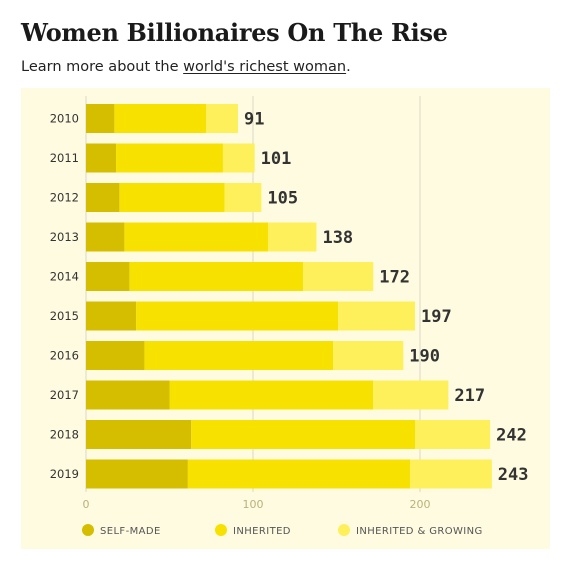 The width and height of the screenshot is (565, 566). I want to click on x-axis-labels: 0 100 200, so click(257, 504).